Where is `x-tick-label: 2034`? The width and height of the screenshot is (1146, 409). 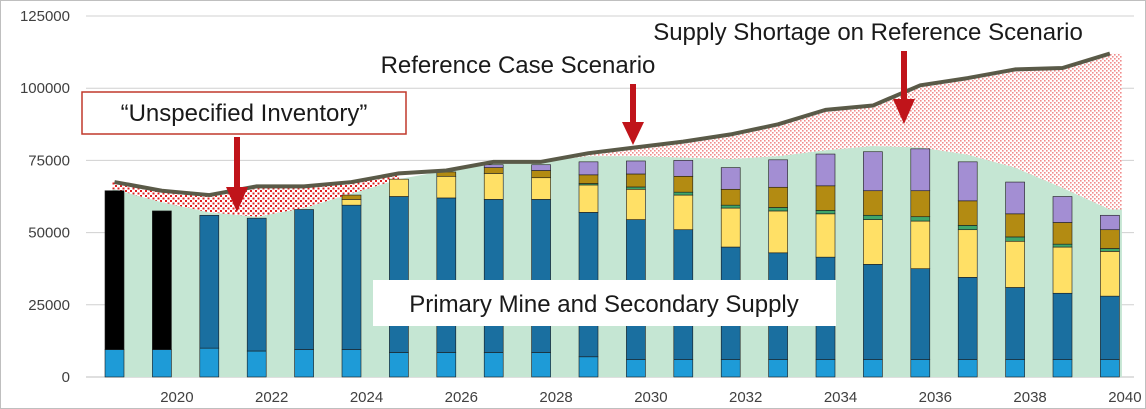 x-tick-label: 2034 is located at coordinates (840, 397).